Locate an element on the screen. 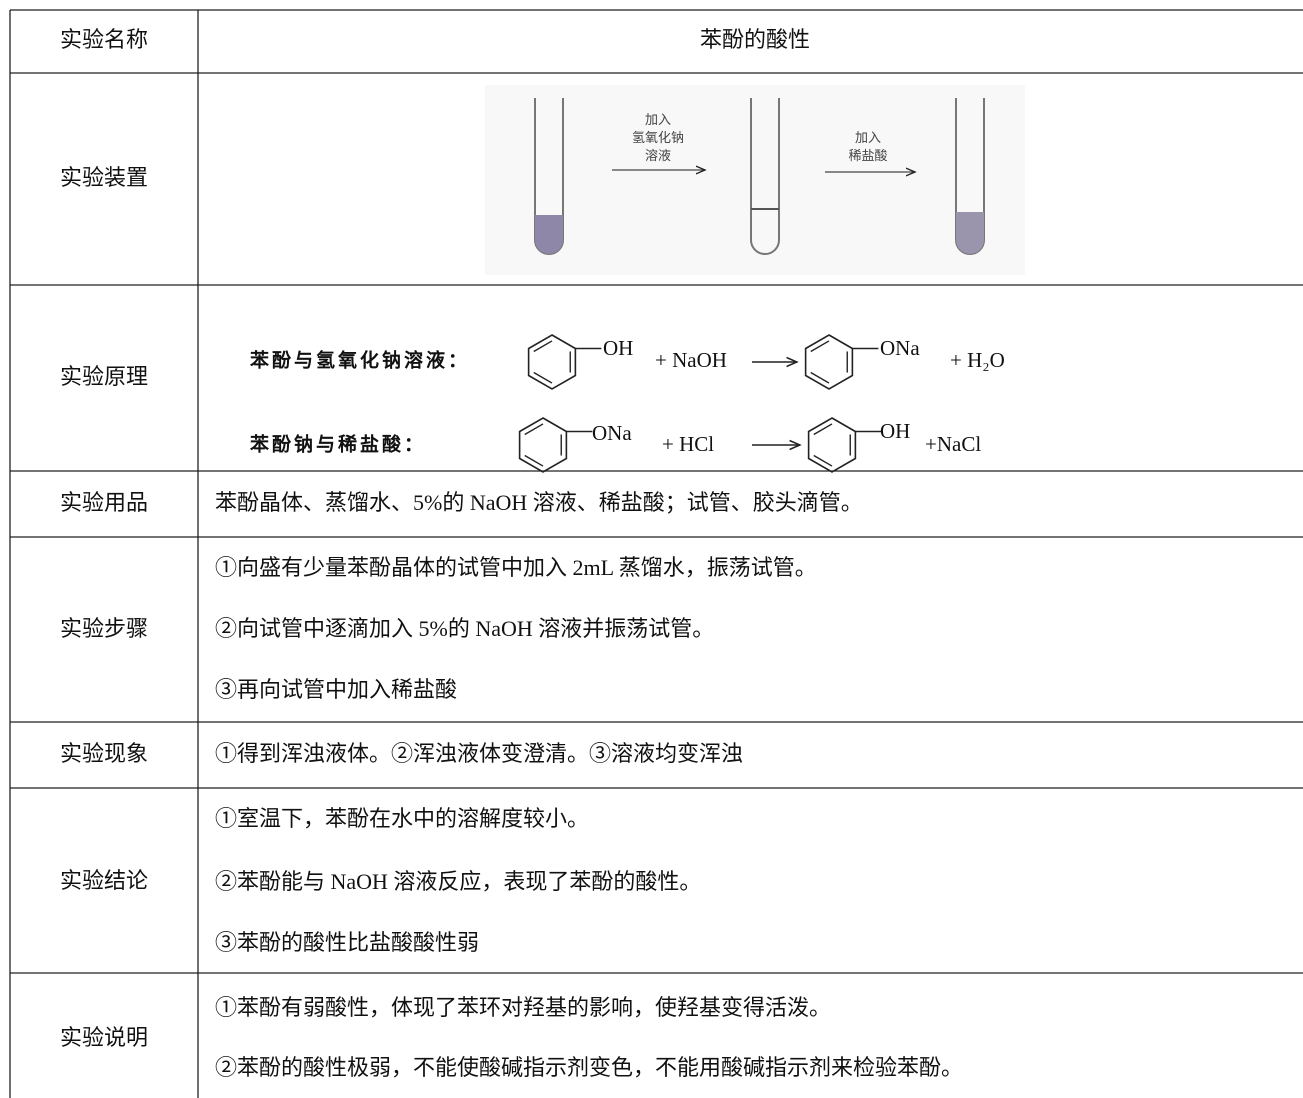 The image size is (1303, 1098). reagent: + NaOH is located at coordinates (691, 360).